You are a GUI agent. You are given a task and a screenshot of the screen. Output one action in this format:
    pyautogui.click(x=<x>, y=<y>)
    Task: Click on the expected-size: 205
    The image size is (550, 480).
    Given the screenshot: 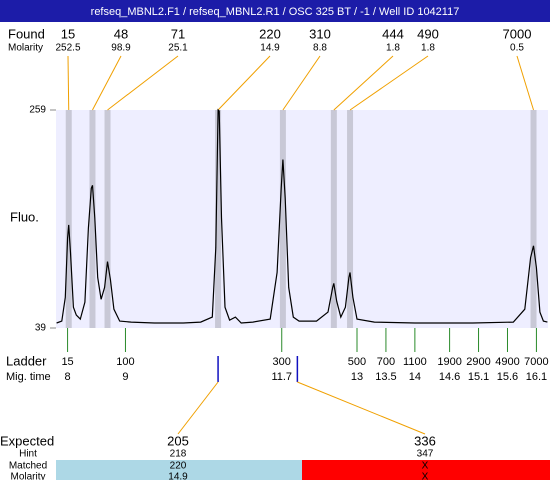 What is the action you would take?
    pyautogui.click(x=178, y=440)
    